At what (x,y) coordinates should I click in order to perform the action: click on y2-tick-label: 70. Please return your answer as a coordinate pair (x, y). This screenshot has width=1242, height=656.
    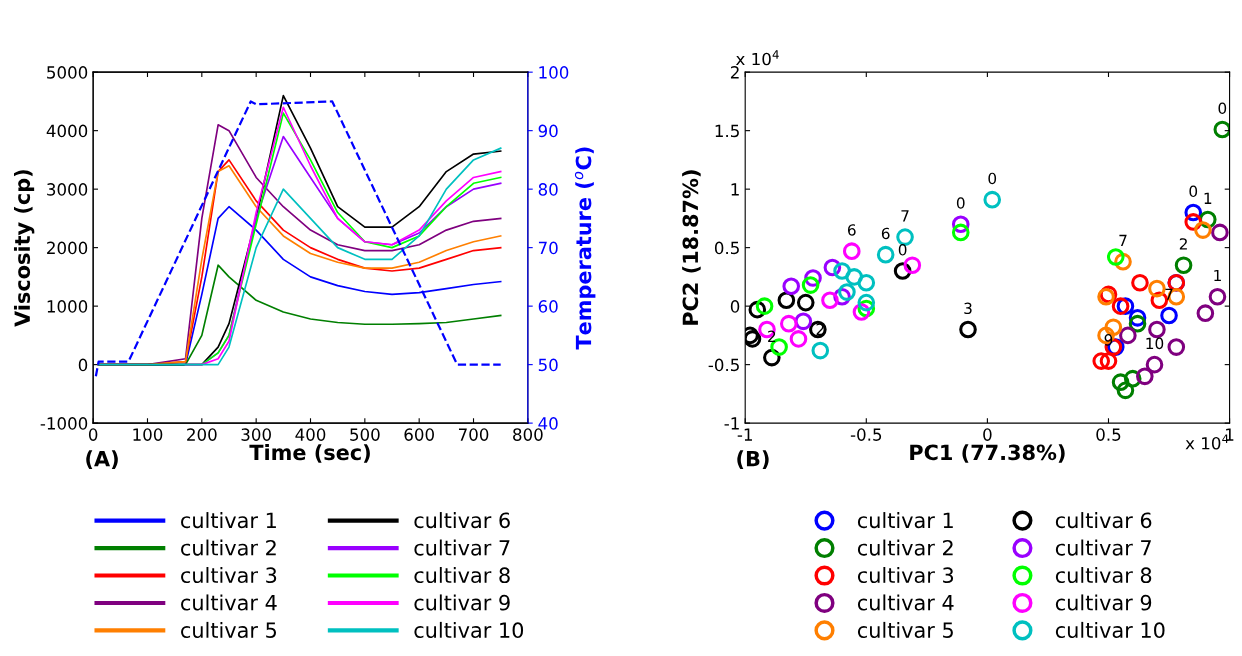
    Looking at the image, I should click on (548, 248).